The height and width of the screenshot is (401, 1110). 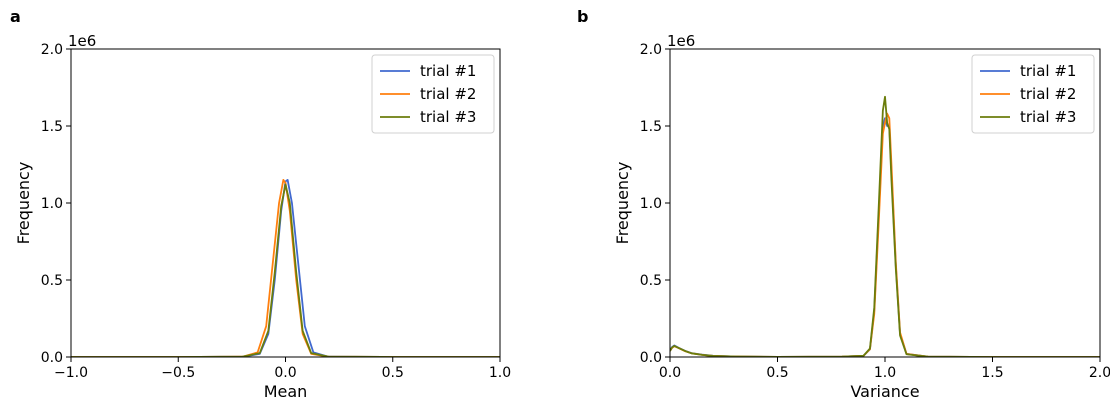 What do you see at coordinates (1099, 373) in the screenshot?
I see `x-tick-label: 2.0` at bounding box center [1099, 373].